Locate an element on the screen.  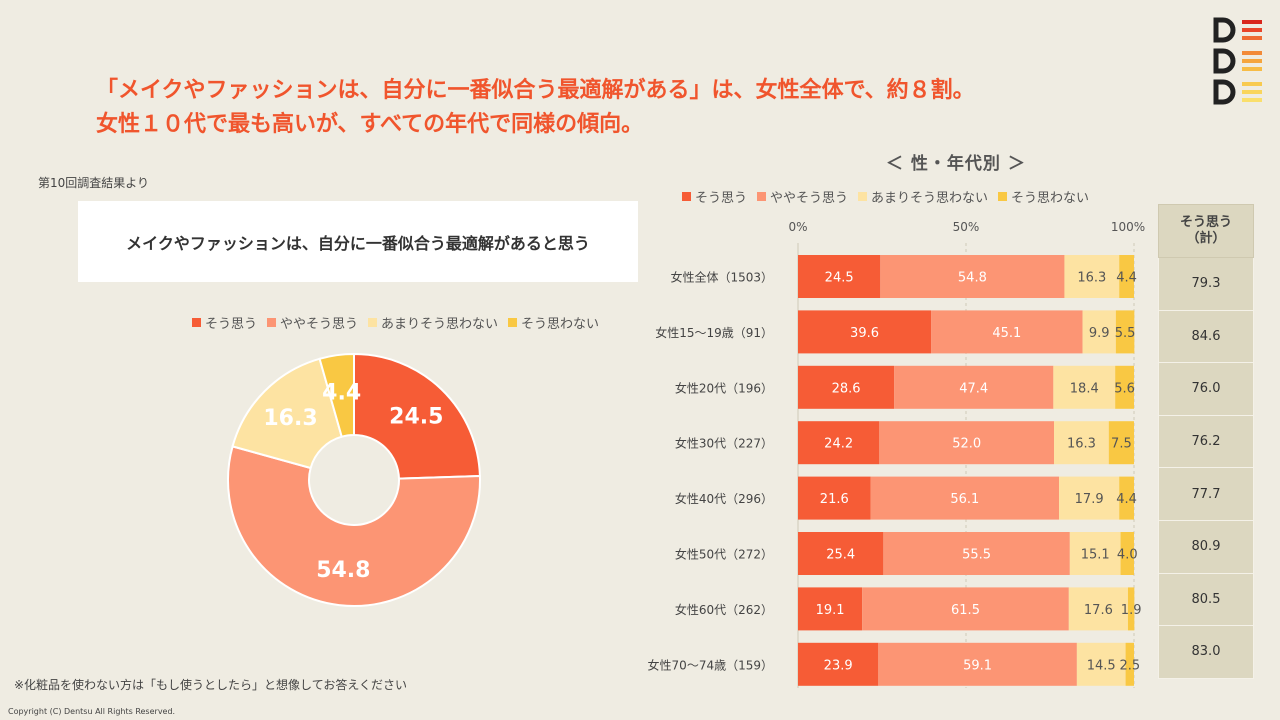
axis-tick-label: 100% is located at coordinates (1128, 227).